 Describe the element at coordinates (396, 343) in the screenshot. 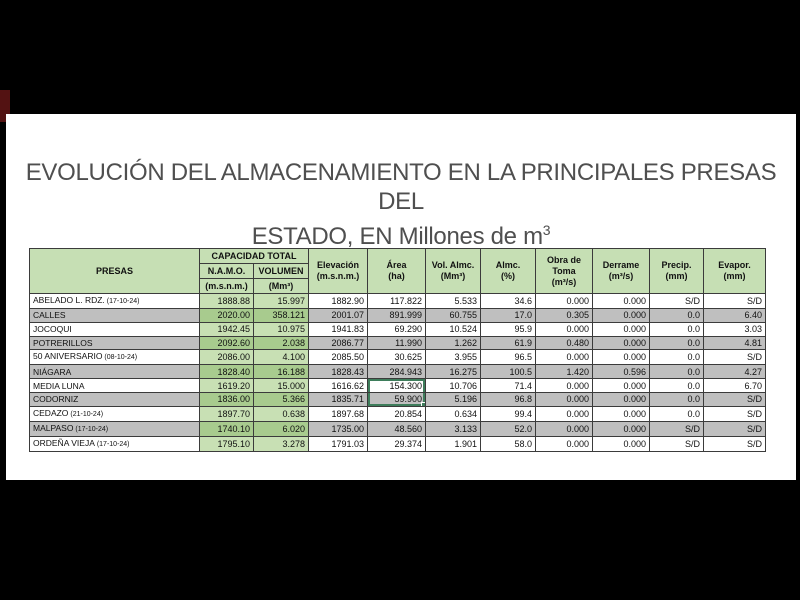

I see `cell-area: 11.990` at that location.